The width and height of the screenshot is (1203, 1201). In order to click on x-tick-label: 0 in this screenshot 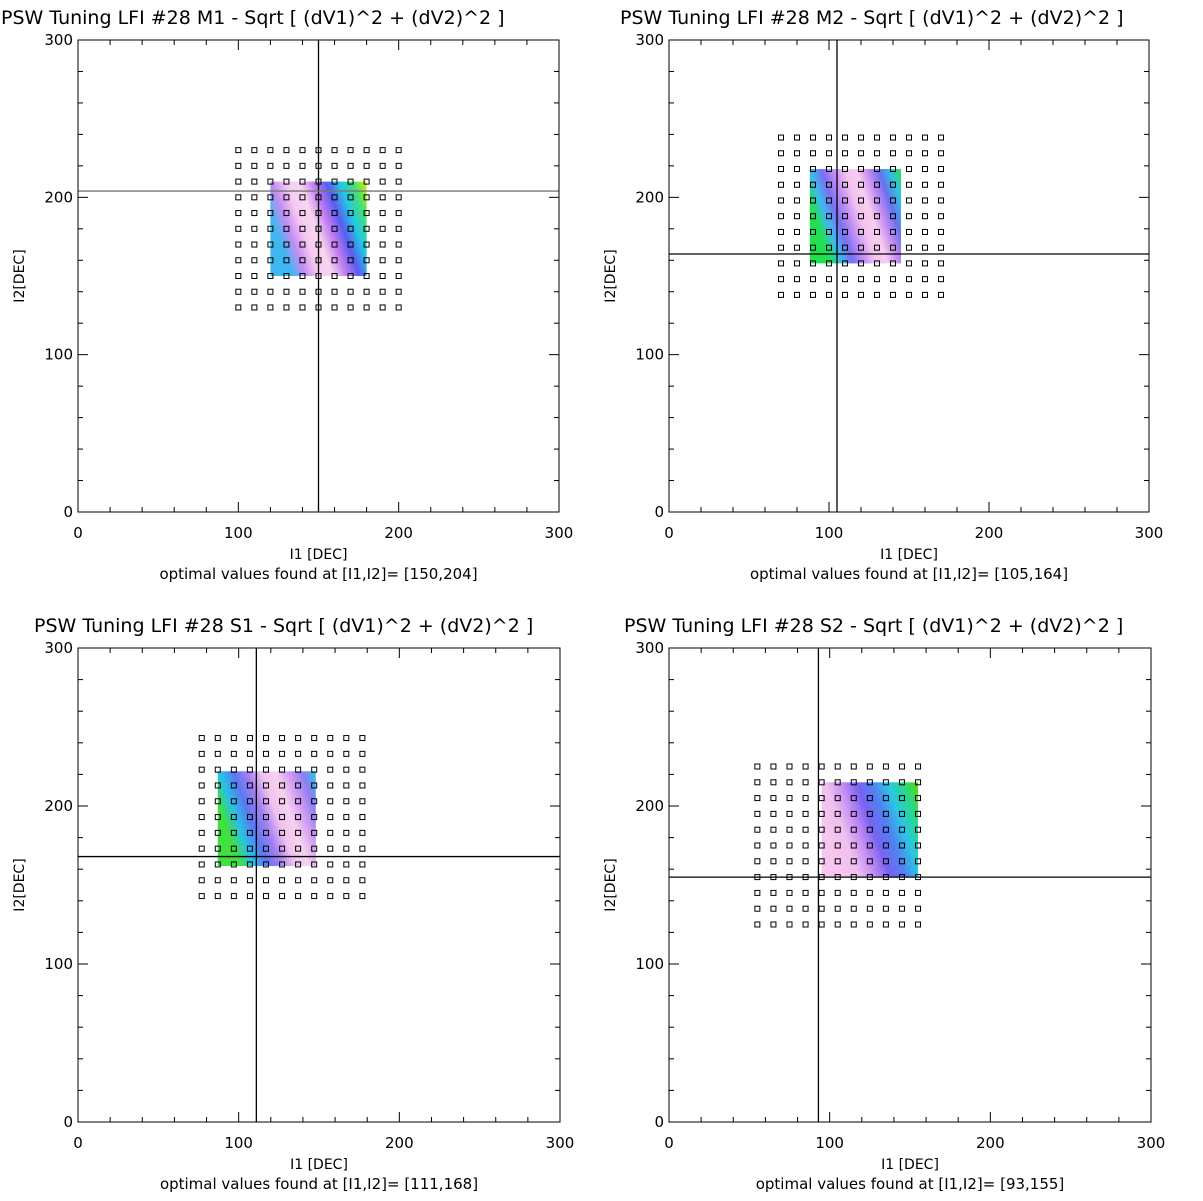, I will do `click(669, 533)`.